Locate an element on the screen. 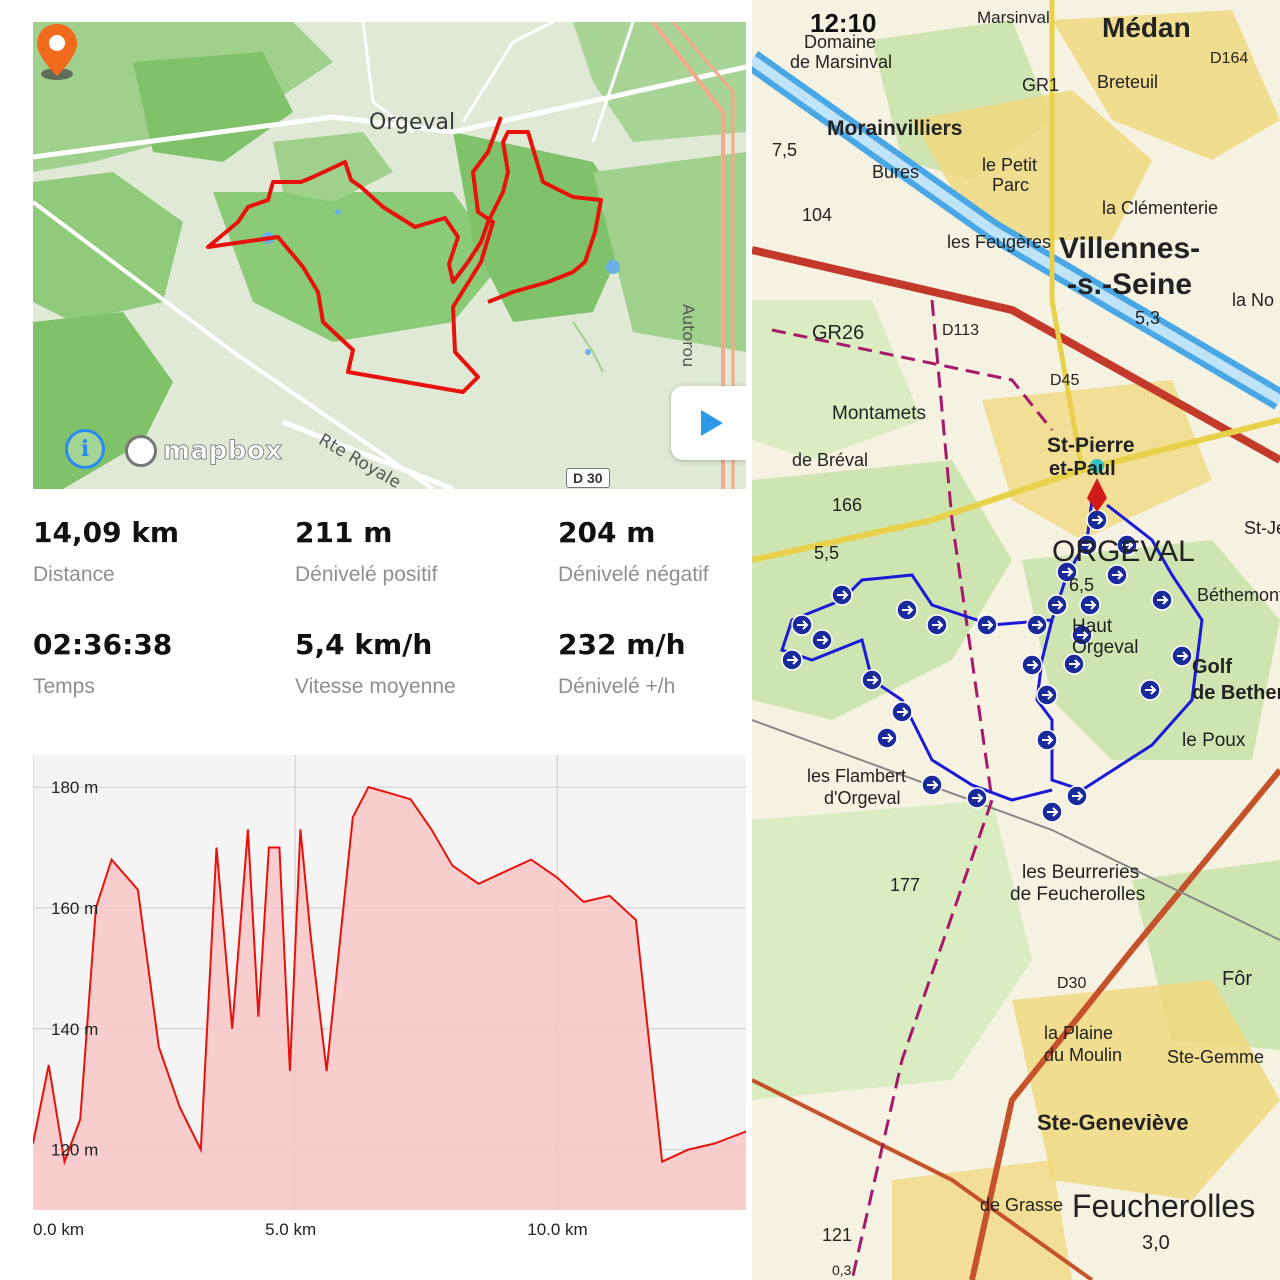  route-line is located at coordinates (404, 255).